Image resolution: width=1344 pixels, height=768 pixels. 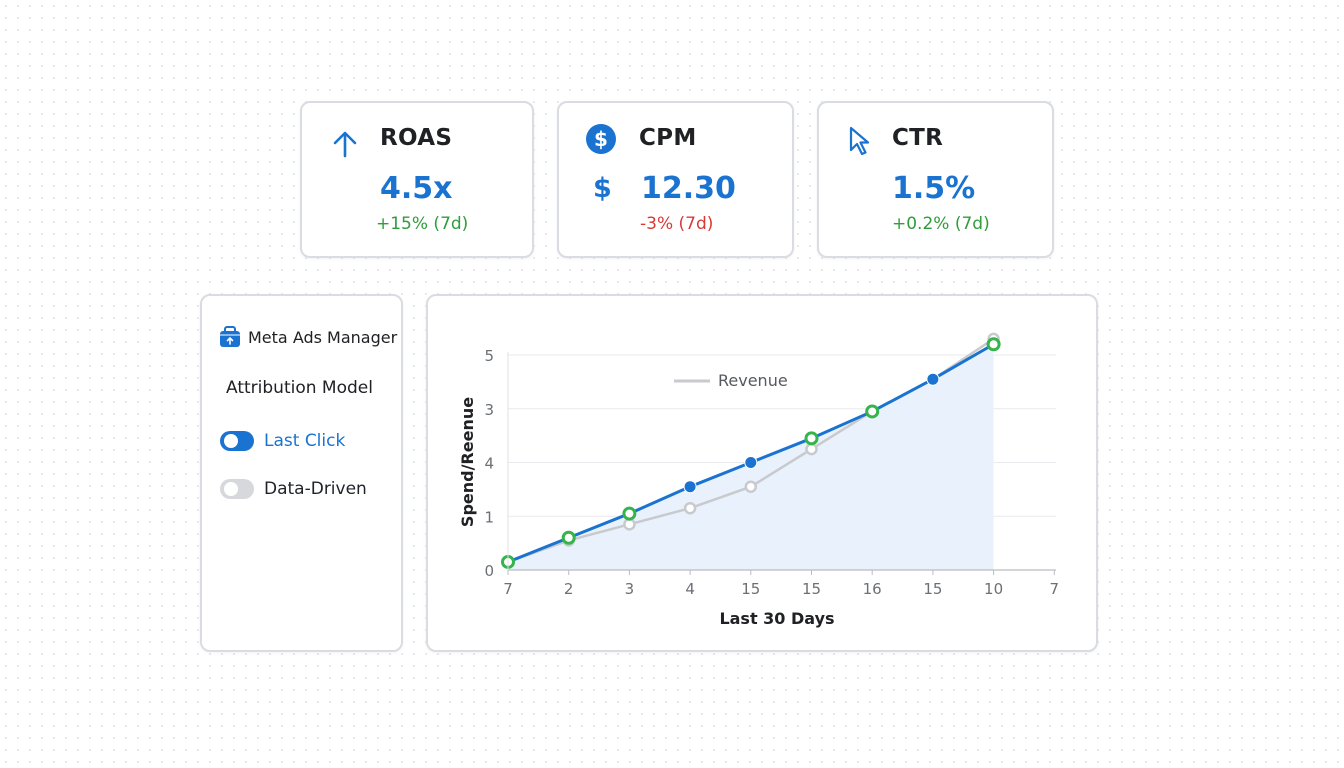 What do you see at coordinates (489, 410) in the screenshot?
I see `y-tick-label: 3` at bounding box center [489, 410].